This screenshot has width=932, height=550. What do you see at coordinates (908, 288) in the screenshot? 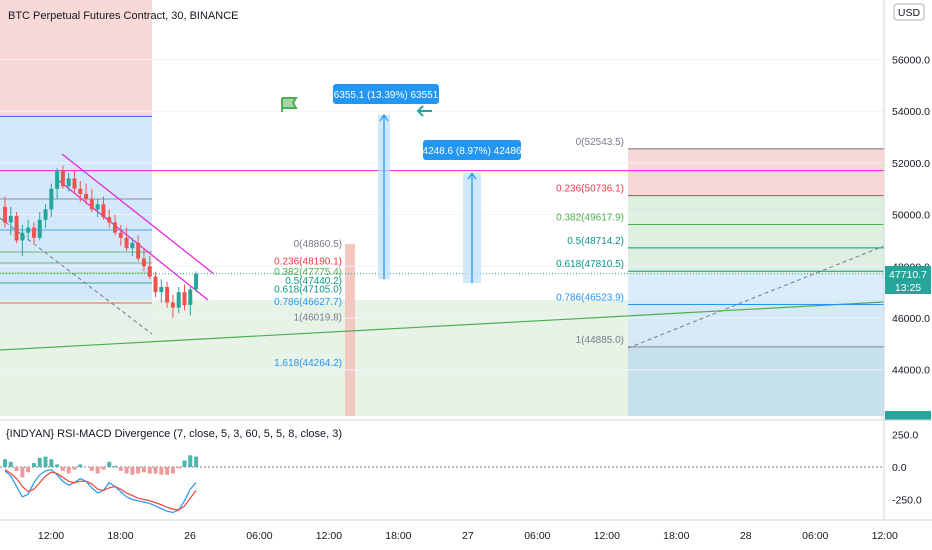
I see `countdown: 13:25` at bounding box center [908, 288].